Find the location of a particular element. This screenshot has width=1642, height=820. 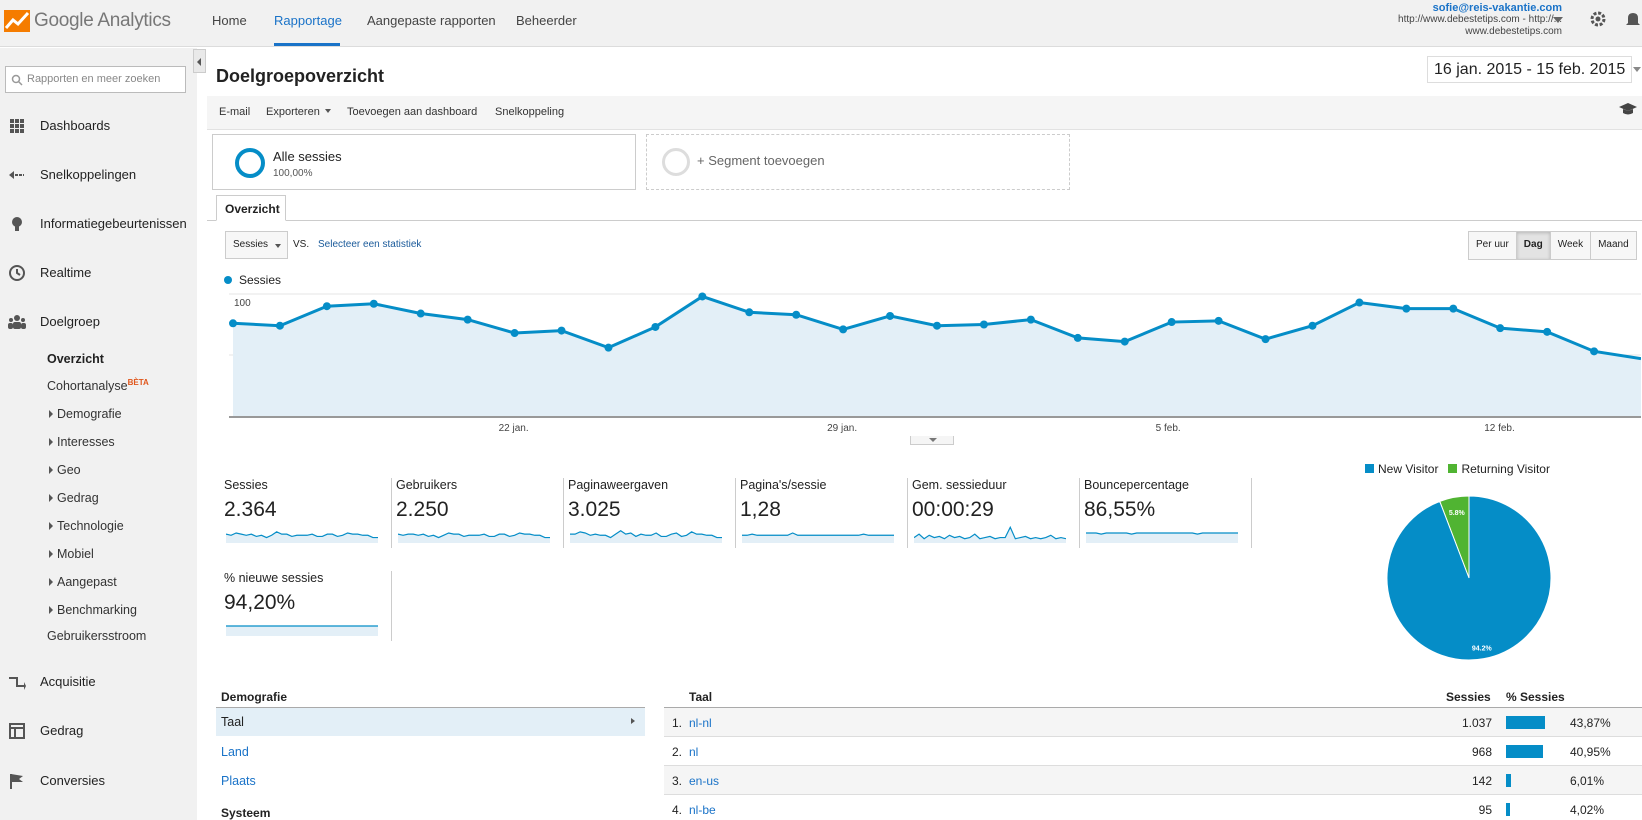

nav-aangepaste-rapporten: Aangepaste rapporten is located at coordinates (431, 20).